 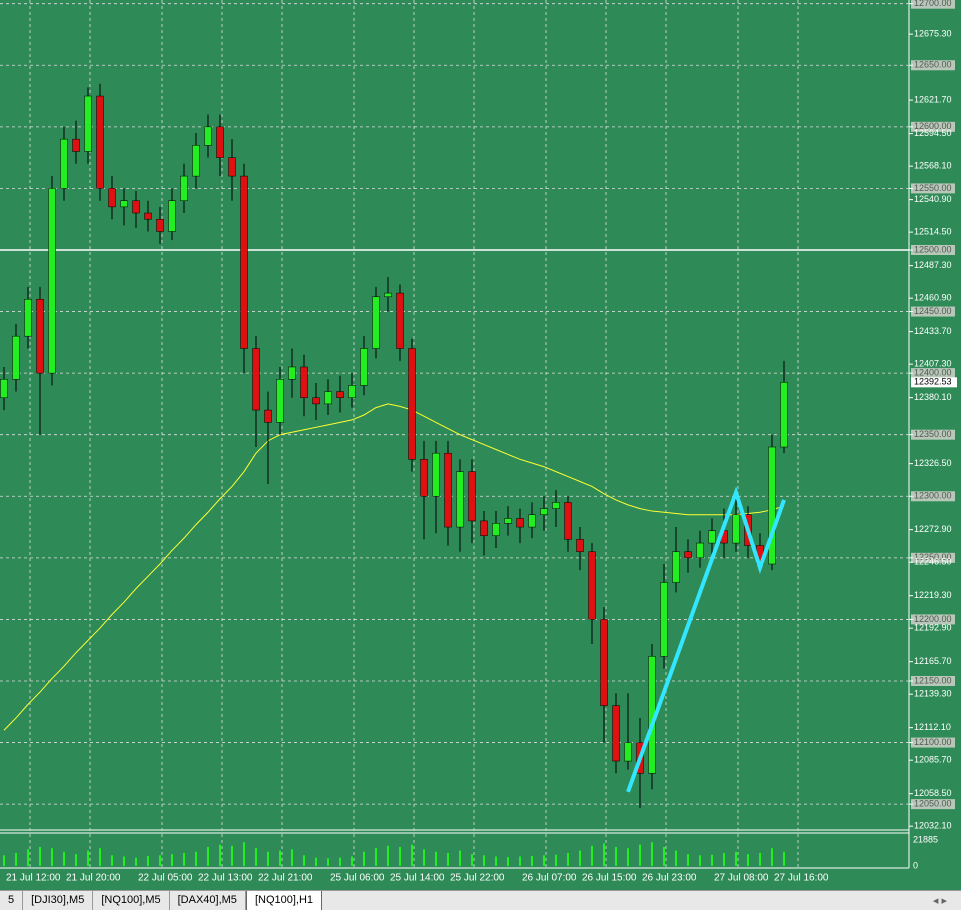 What do you see at coordinates (933, 382) in the screenshot?
I see `last-price: 12392.53` at bounding box center [933, 382].